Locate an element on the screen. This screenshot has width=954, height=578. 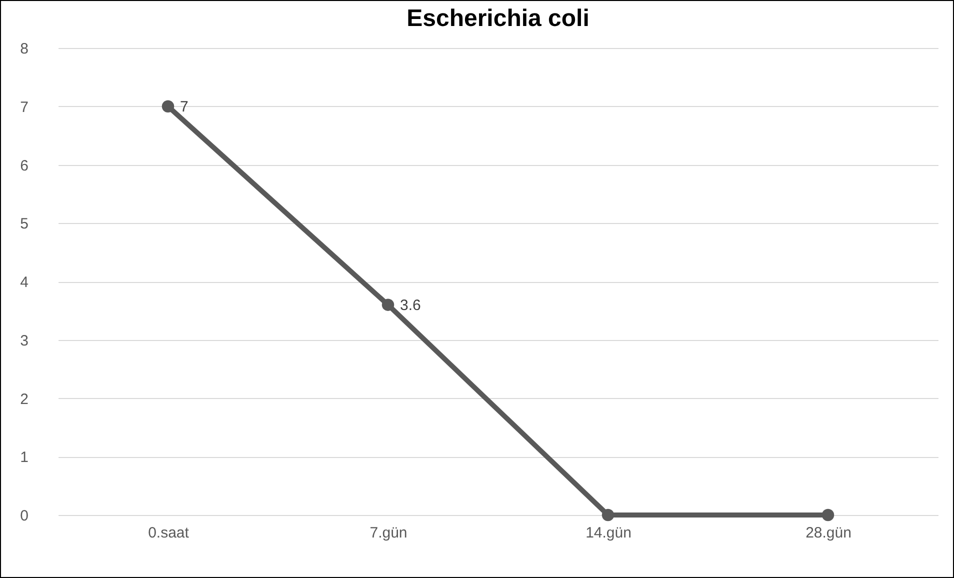
y-tick-label: 8 is located at coordinates (24, 49).